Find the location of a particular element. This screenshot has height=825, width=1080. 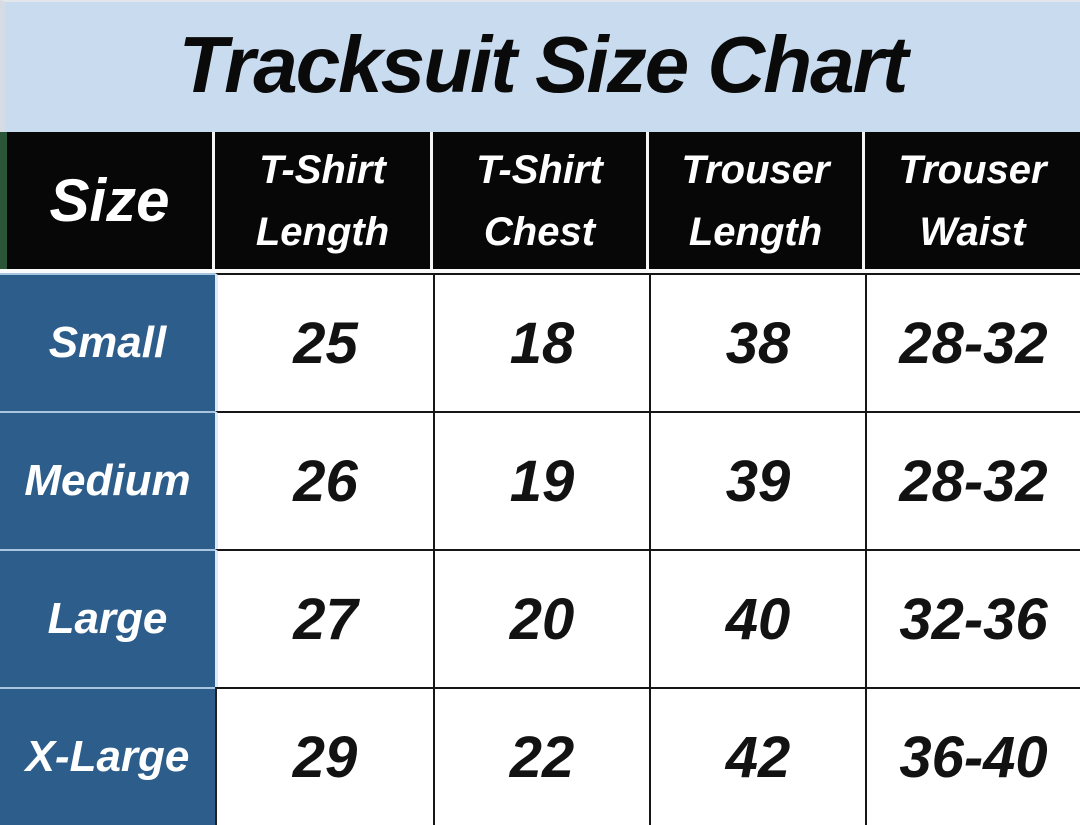

value-cell-tshirt-chest: 19 is located at coordinates (541, 480).